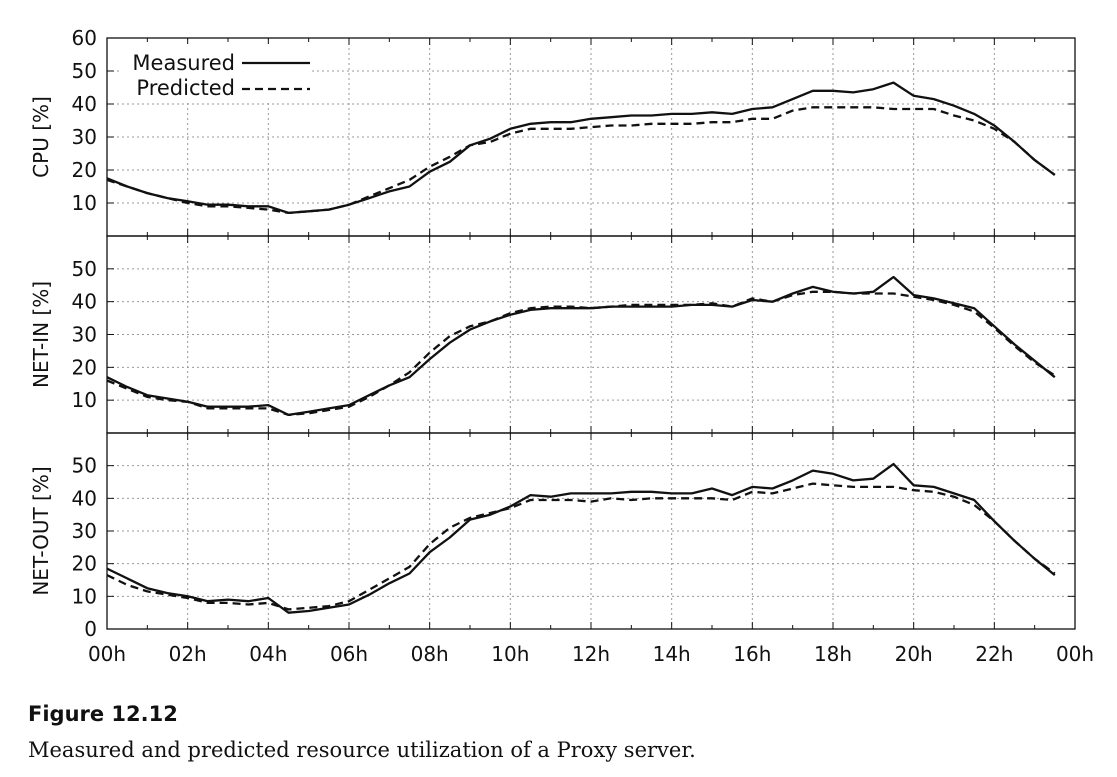  Describe the element at coordinates (185, 88) in the screenshot. I see `legend-label-predicted: Predicted` at that location.